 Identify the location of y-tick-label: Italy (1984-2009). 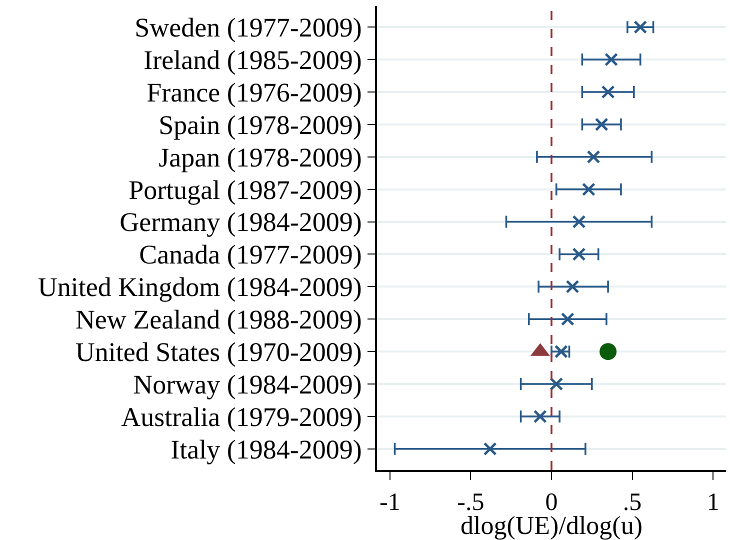
(266, 449).